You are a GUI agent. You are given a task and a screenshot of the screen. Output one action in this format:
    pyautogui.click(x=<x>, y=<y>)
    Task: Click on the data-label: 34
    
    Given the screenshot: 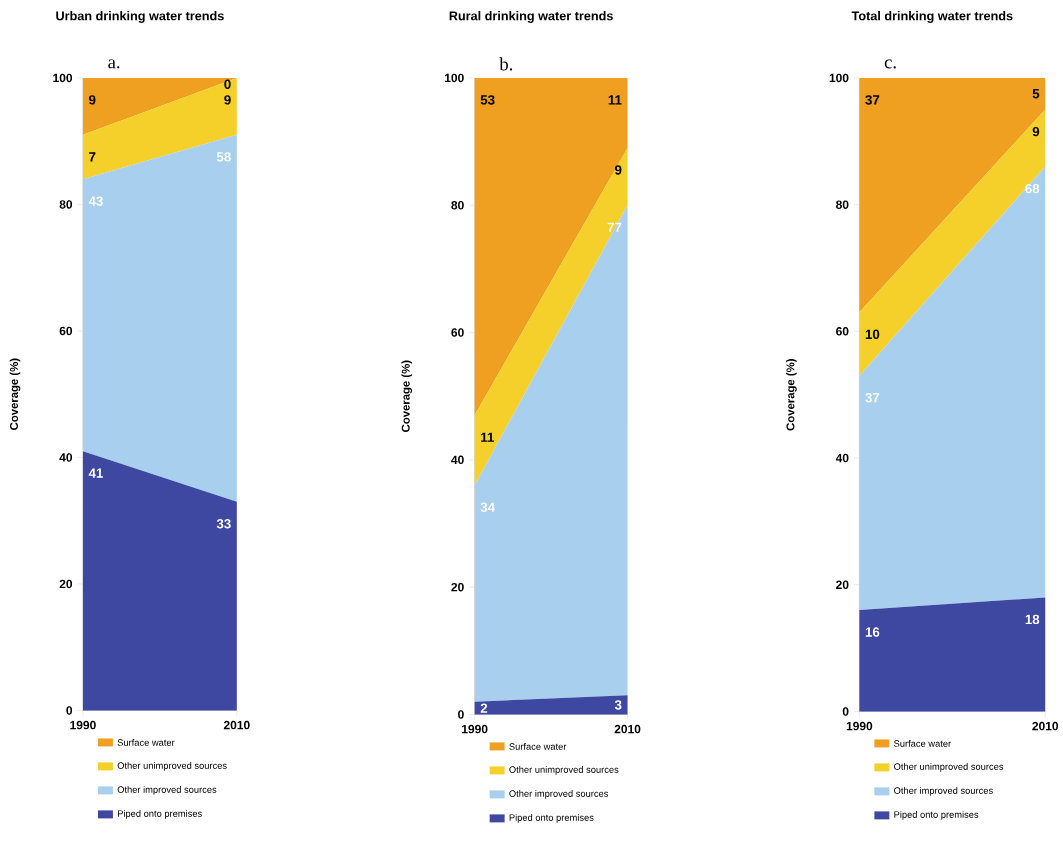 What is the action you would take?
    pyautogui.click(x=487, y=507)
    